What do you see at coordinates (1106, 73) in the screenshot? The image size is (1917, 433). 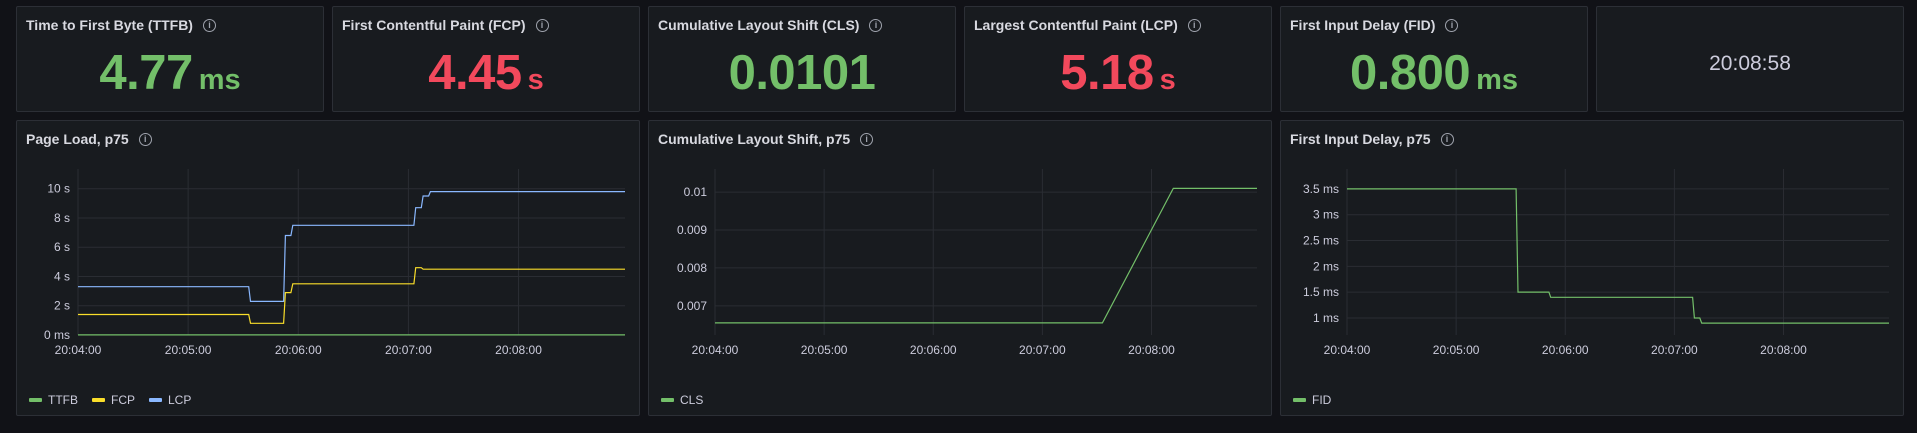 I see `stat-value: 5.18` at bounding box center [1106, 73].